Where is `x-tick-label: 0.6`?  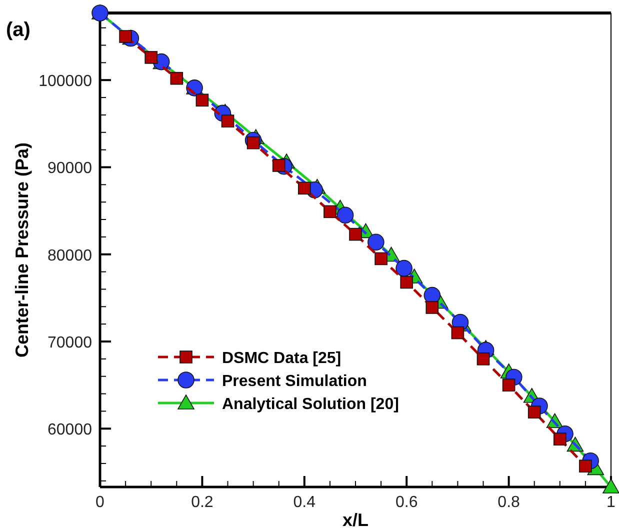 x-tick-label: 0.6 is located at coordinates (406, 502).